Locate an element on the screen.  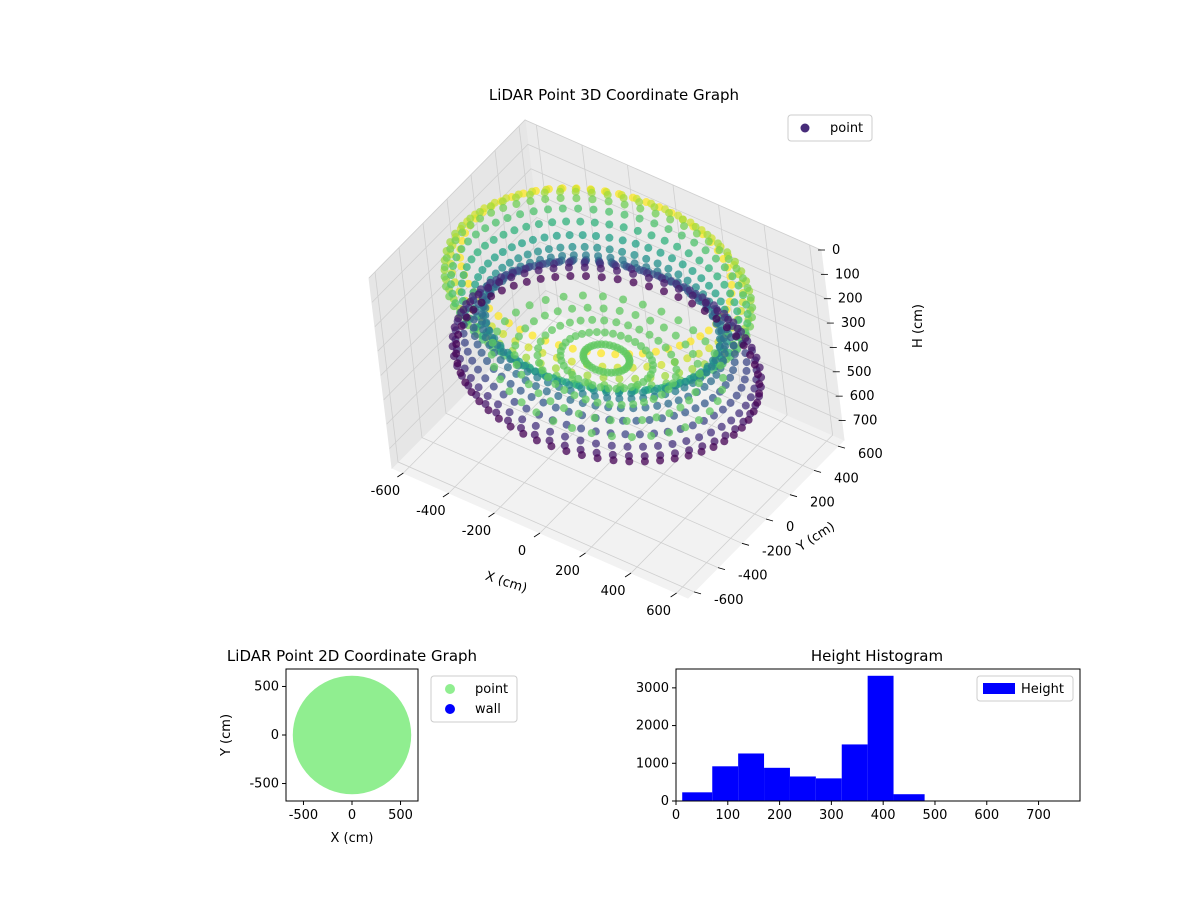
chart-3d-xtick is located at coordinates (582, 555).